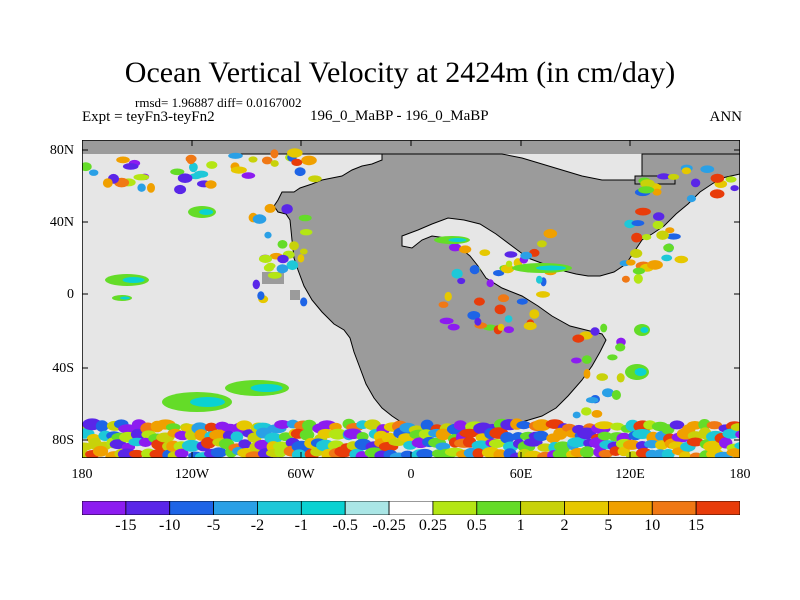 The height and width of the screenshot is (600, 800). I want to click on experiment-label: Expt = teyFn3-teyFn2, so click(148, 117).